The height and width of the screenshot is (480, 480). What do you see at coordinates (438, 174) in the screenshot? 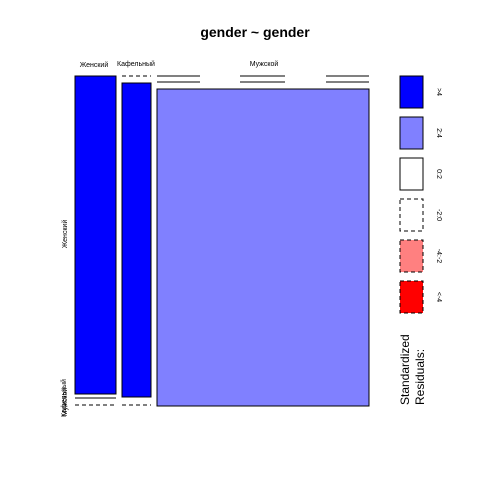
I see `legend-label: 0:2` at bounding box center [438, 174].